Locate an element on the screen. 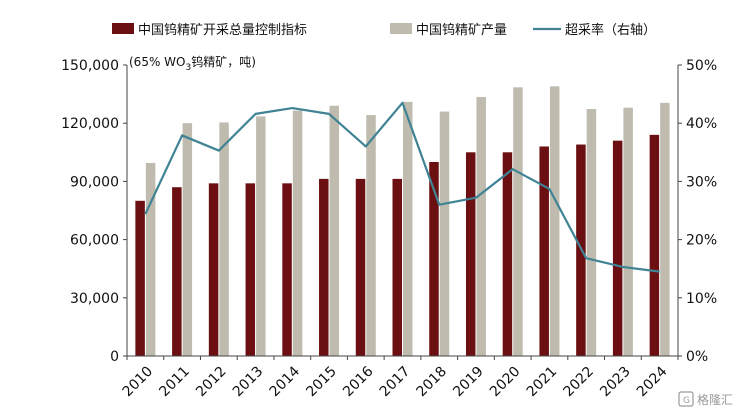 Image resolution: width=751 pixels, height=420 pixels. bar-quota-2018 is located at coordinates (434, 259).